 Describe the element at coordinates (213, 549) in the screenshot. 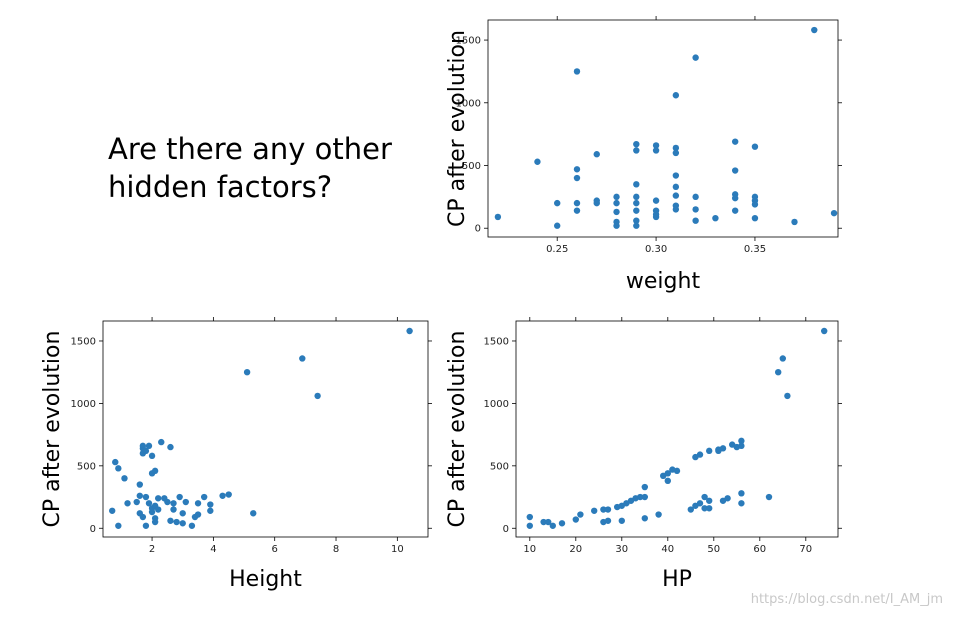

I see `x-tick-label: 4` at that location.